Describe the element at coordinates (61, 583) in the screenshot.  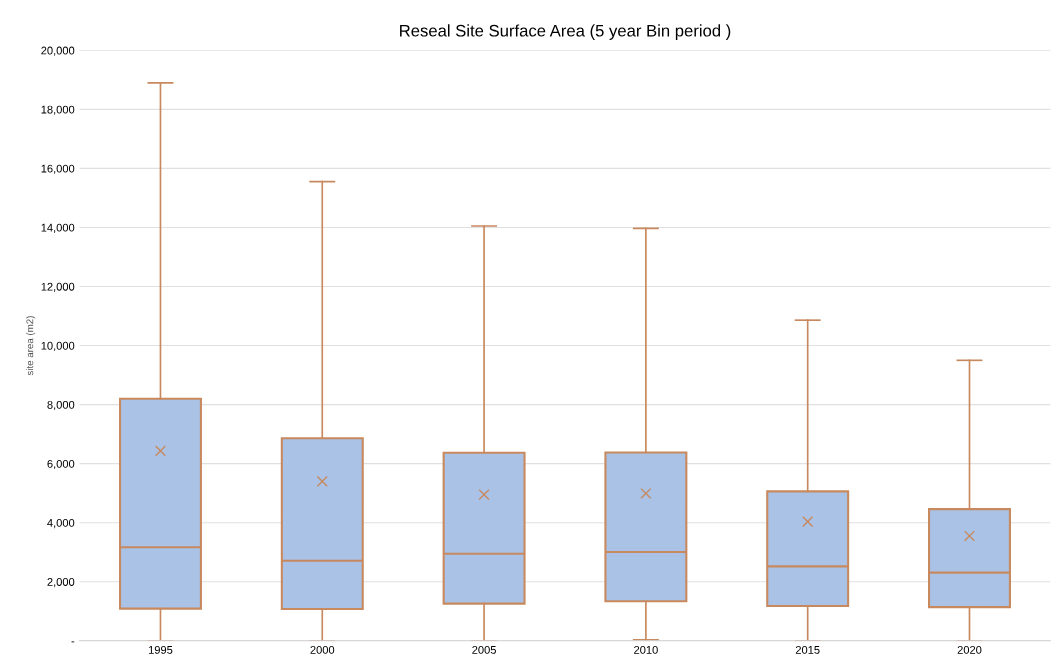
I see `y-tick-label: 2,000` at that location.